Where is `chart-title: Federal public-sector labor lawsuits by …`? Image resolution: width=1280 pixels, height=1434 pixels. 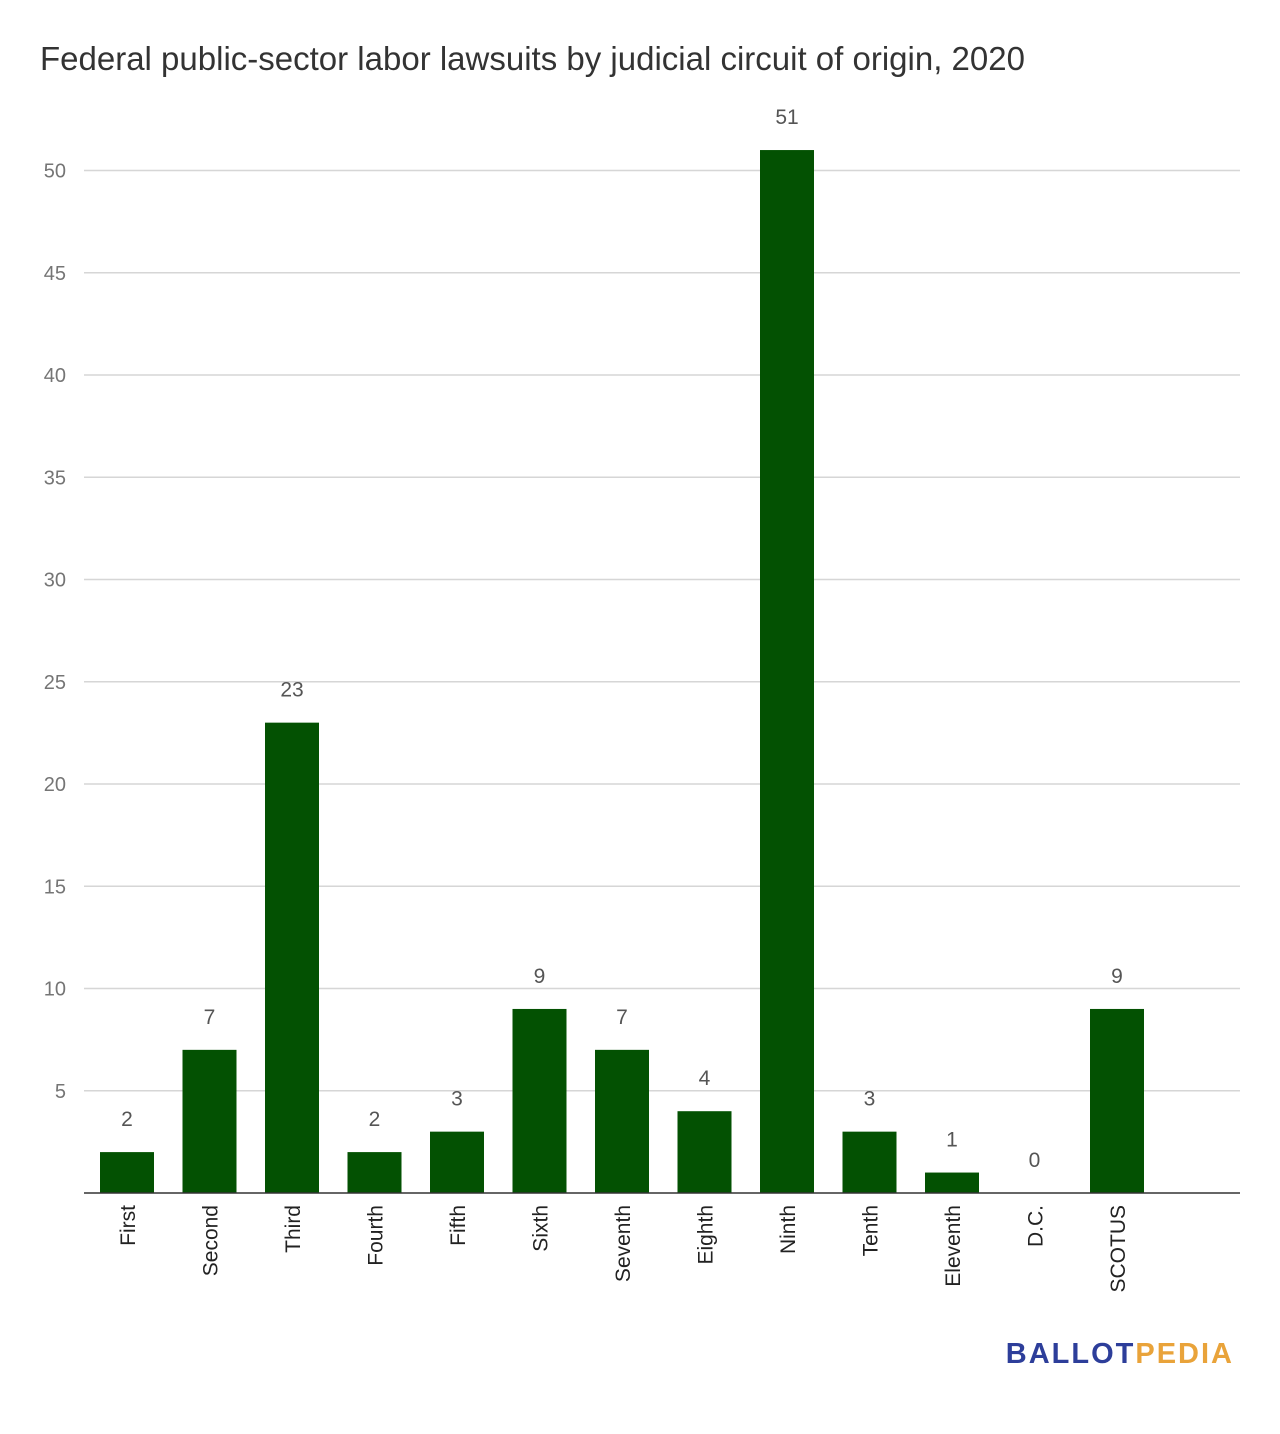
chart-title: Federal public-sector labor lawsuits by … is located at coordinates (532, 58).